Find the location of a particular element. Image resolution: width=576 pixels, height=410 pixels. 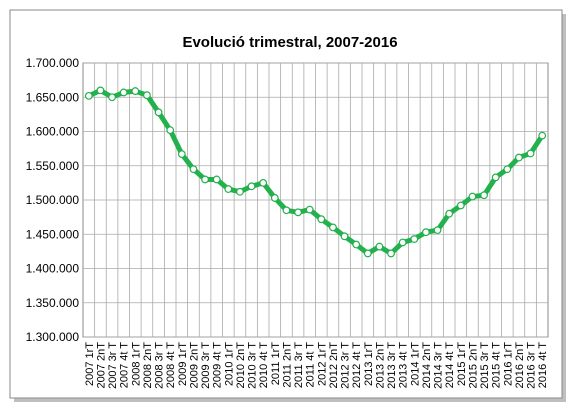

x-tick-label: 2010 3r T is located at coordinates (253, 365).